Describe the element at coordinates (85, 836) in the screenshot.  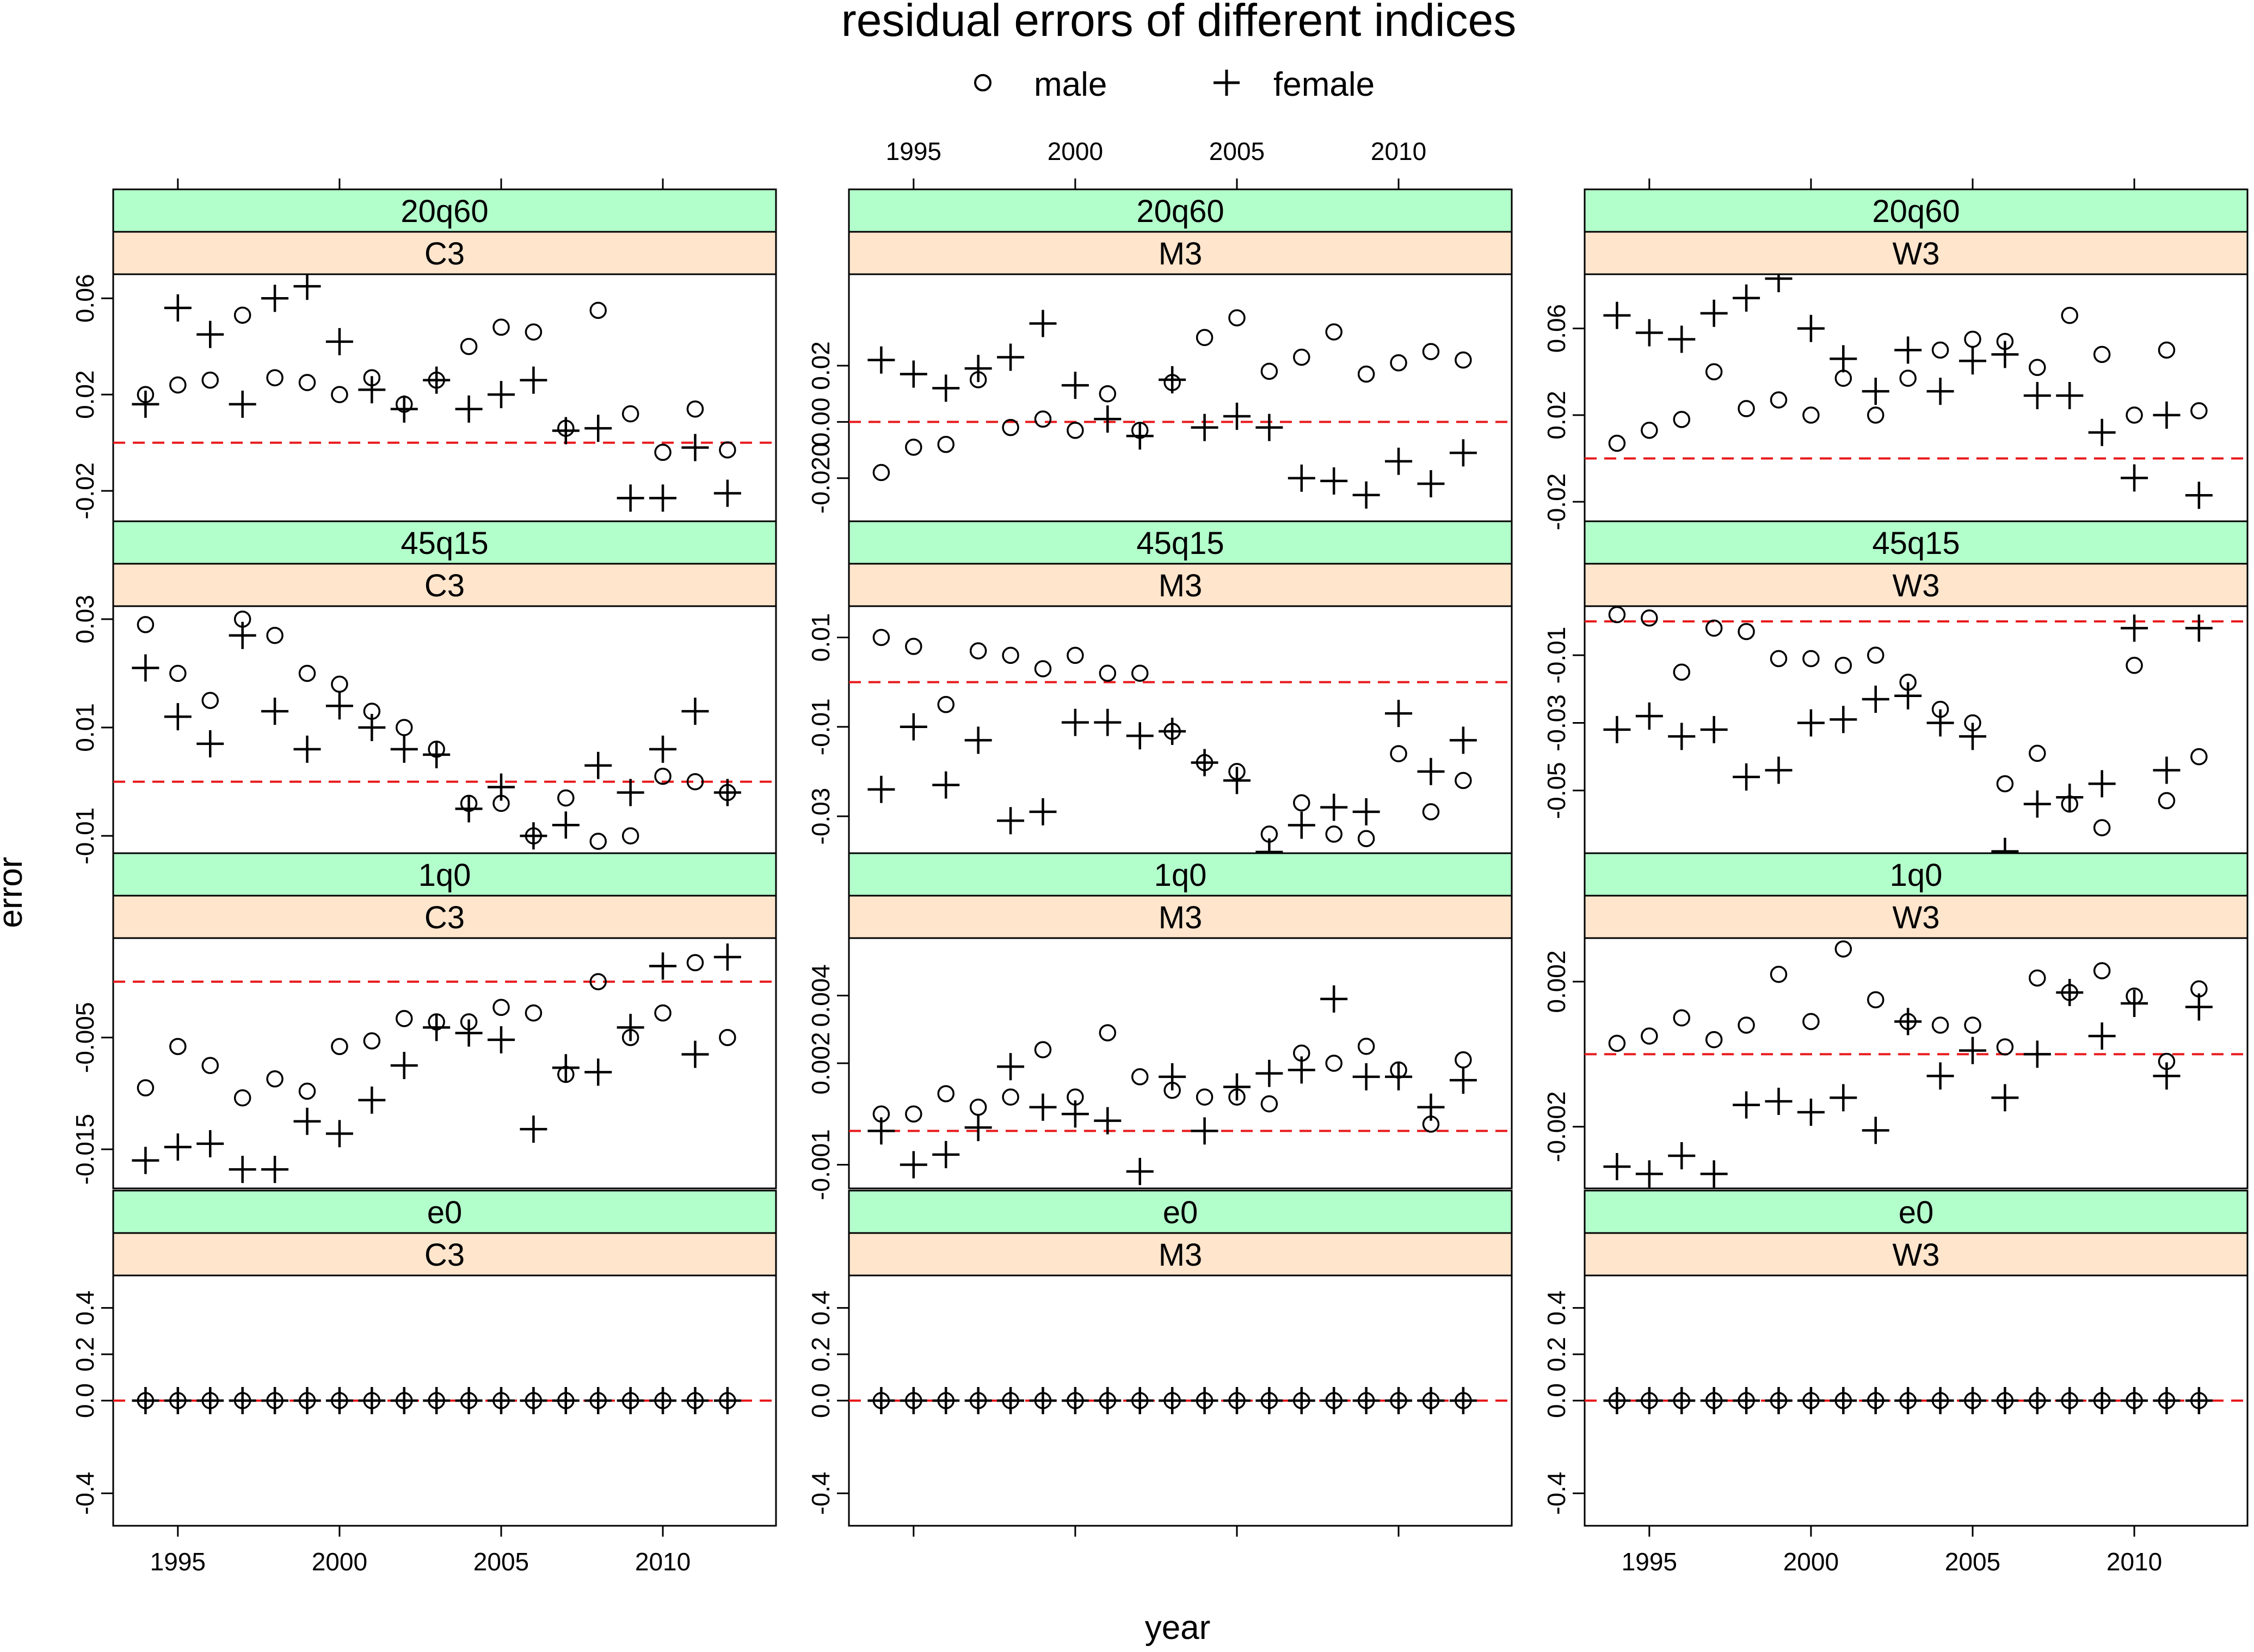
I see `y-tick-label: -0.01` at that location.